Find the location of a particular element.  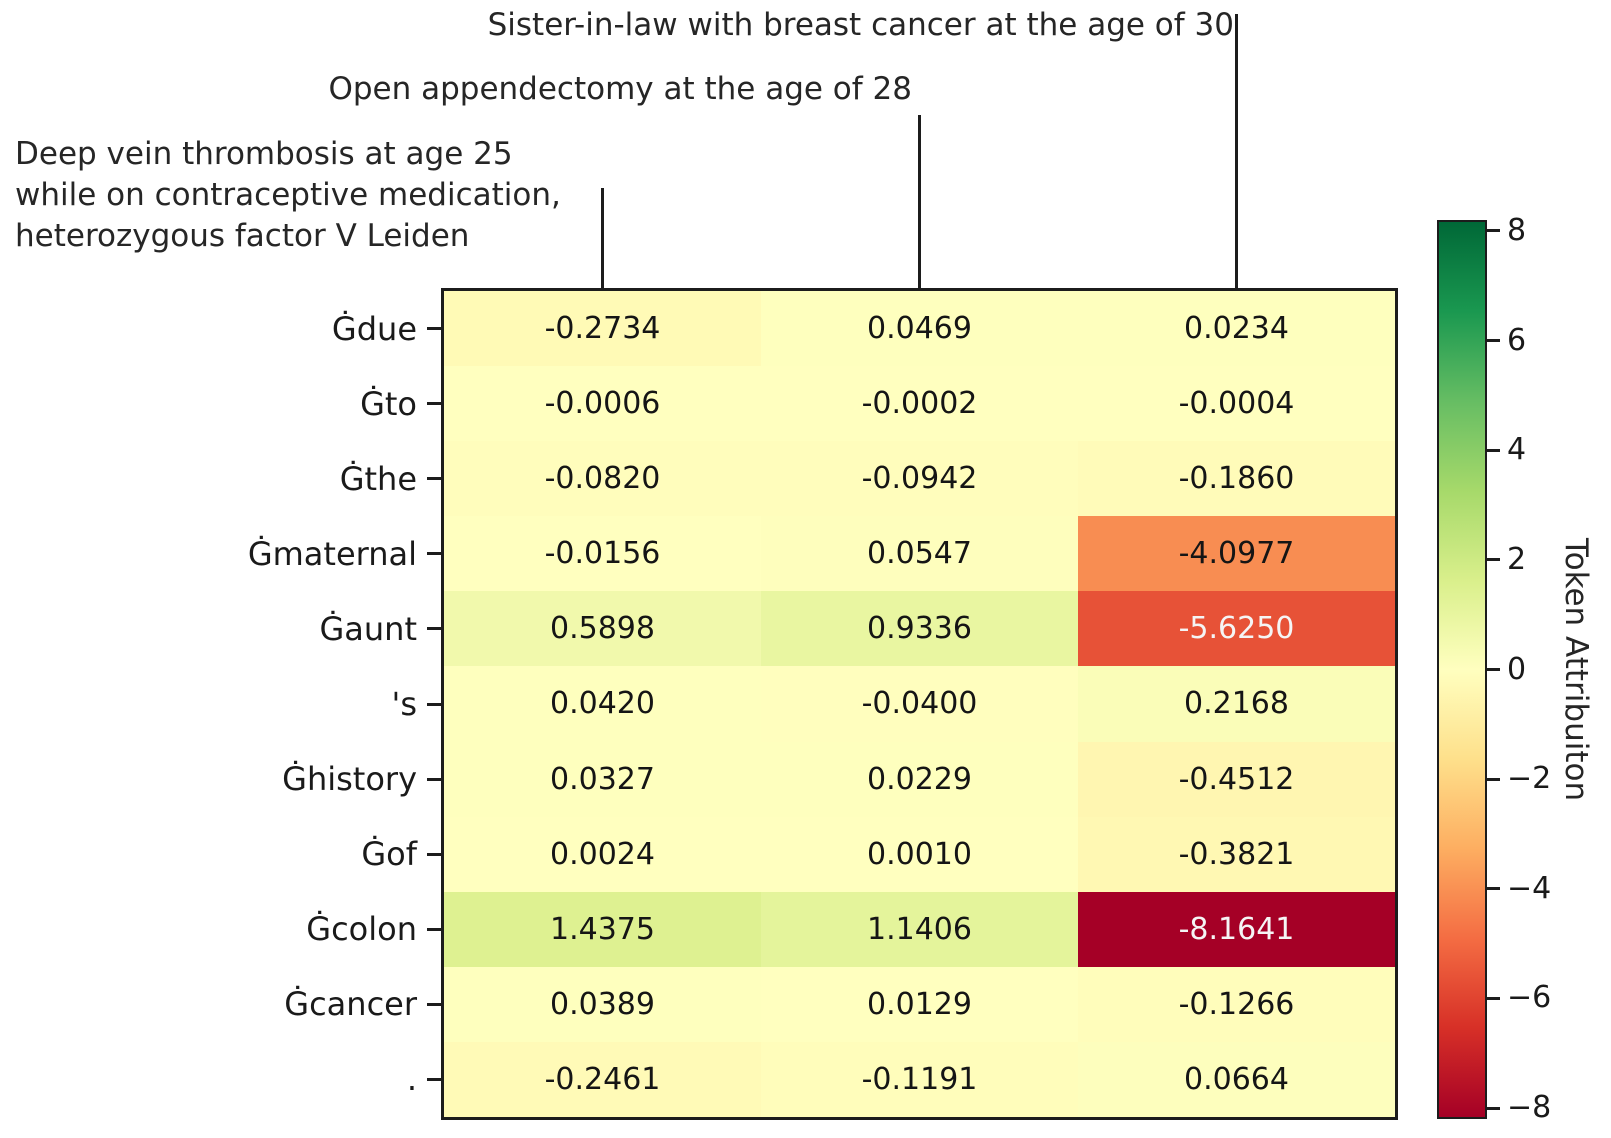

column-label-open-appendectomy: Open appendectomy at the age of 28 is located at coordinates (620, 89).